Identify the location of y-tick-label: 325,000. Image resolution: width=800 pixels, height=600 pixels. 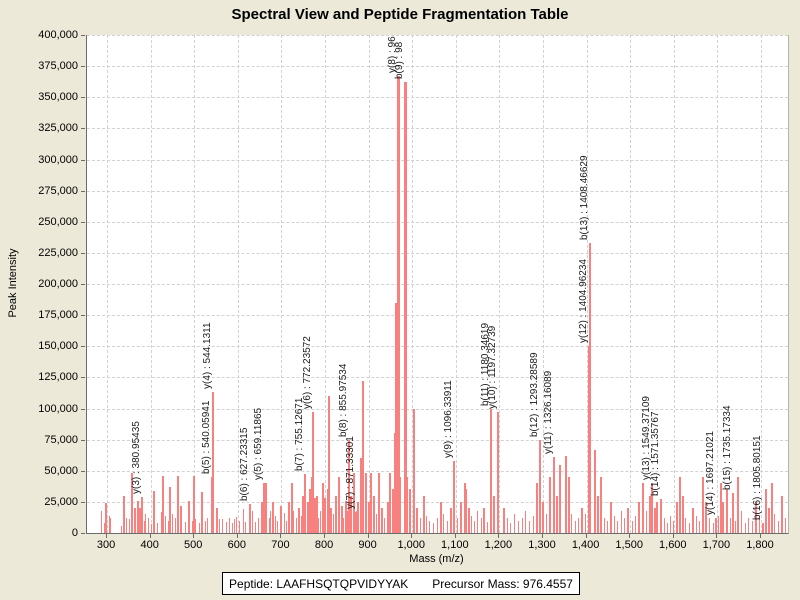
(58, 128).